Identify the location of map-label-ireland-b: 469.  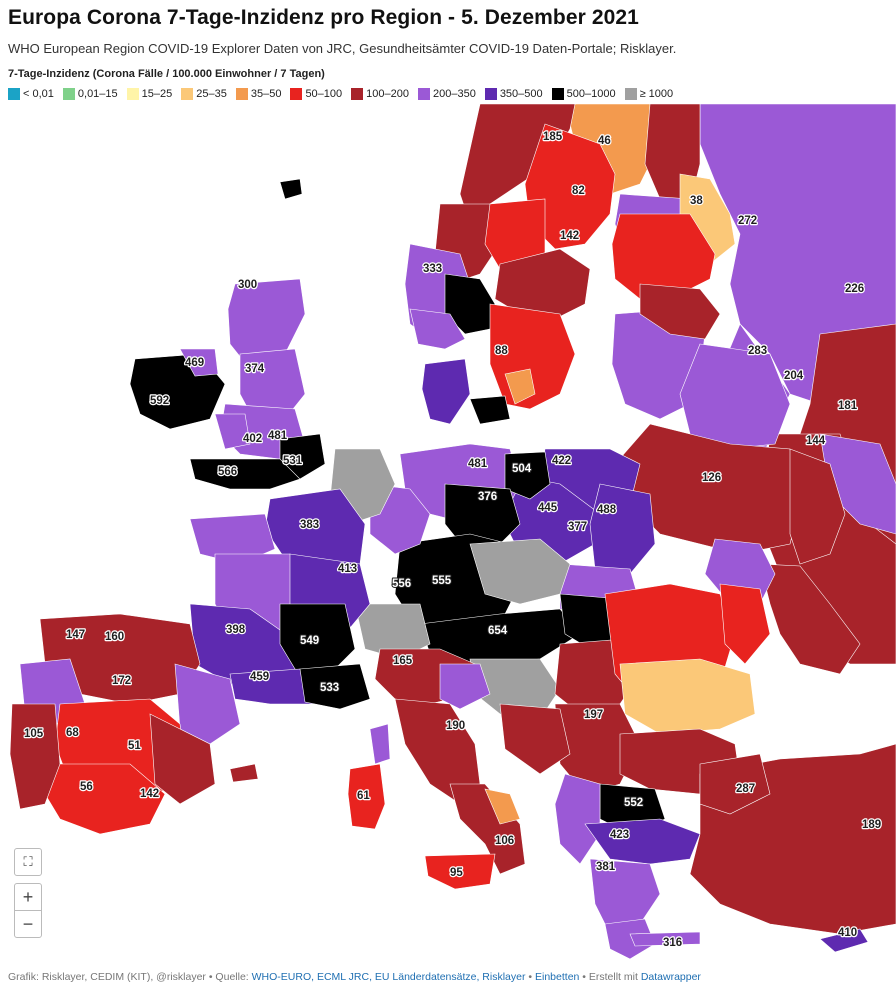
(194, 363).